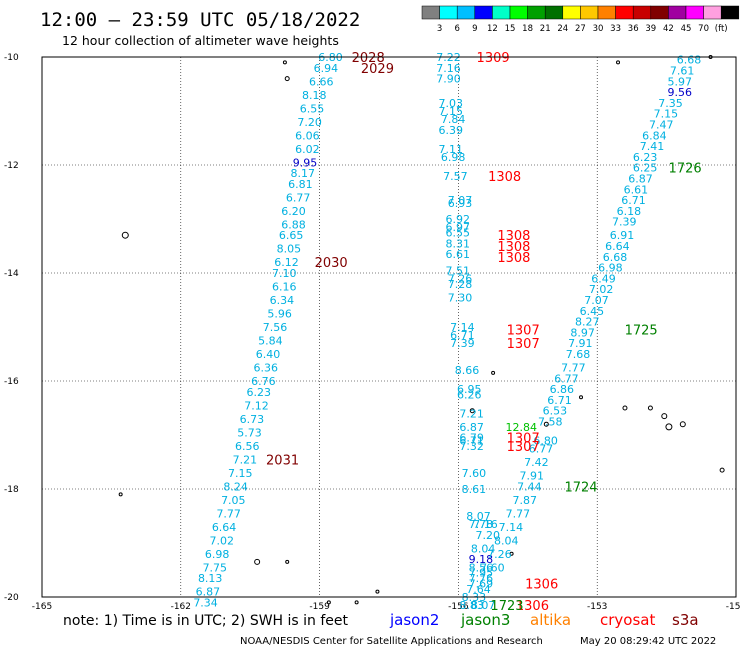  I want to click on wave-height-value: 7.61, so click(682, 71).